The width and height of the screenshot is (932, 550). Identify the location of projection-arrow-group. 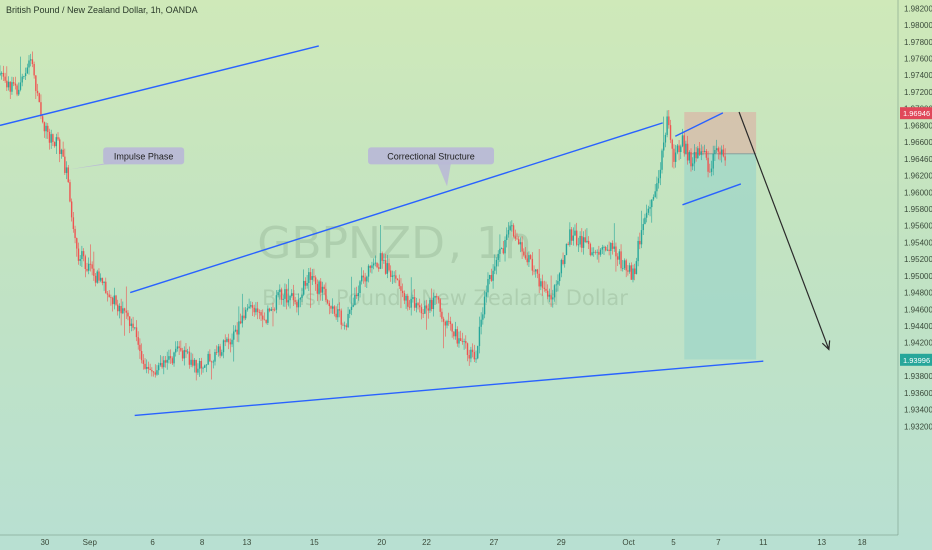
(784, 231).